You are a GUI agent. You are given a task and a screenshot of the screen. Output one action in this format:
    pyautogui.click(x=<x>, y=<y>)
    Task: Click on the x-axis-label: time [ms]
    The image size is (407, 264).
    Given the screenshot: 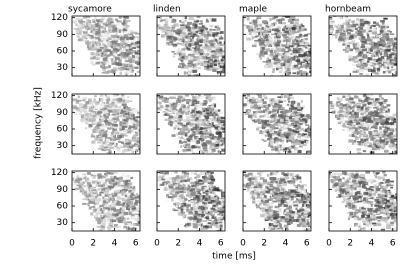 What is the action you would take?
    pyautogui.click(x=234, y=257)
    